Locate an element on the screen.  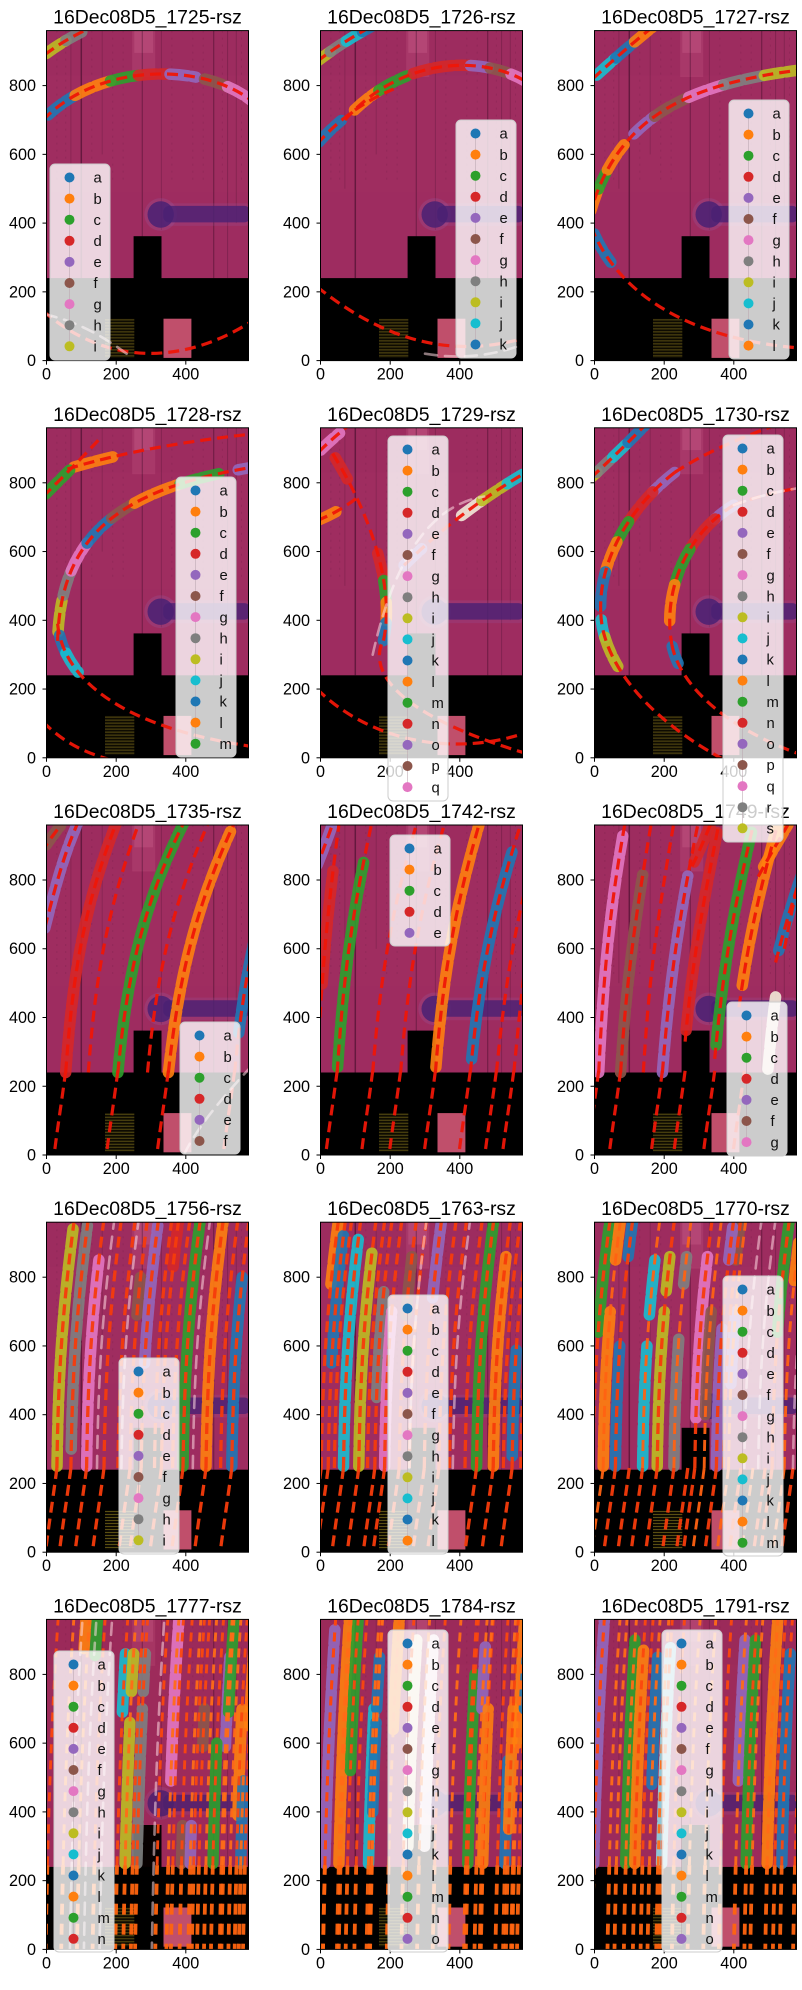
svg-text: 16Dec08D5_1727-rsz is located at coordinates (695, 18).